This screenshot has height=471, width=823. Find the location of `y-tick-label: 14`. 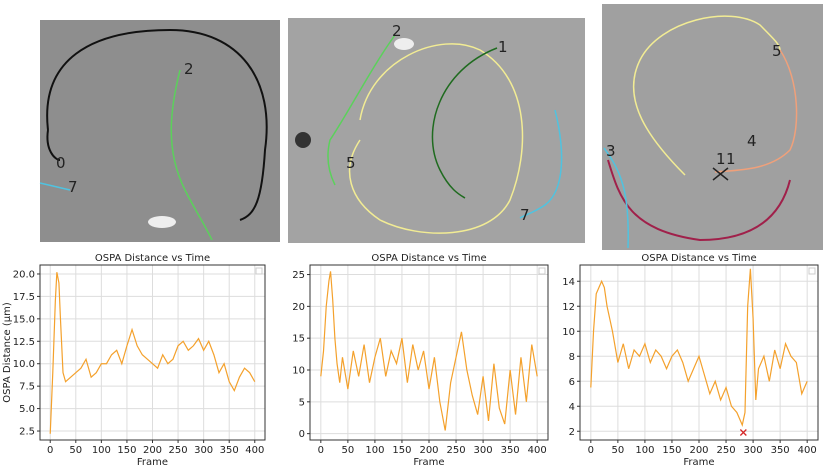

y-tick-label: 14 is located at coordinates (568, 282).